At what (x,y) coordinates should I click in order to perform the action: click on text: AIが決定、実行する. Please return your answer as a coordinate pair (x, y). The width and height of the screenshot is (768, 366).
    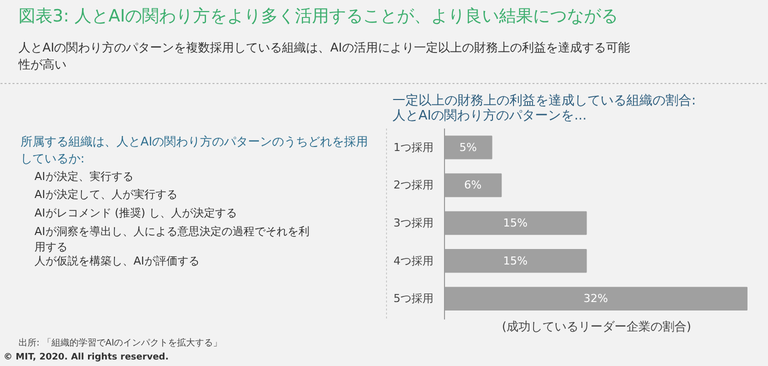
    Looking at the image, I should click on (84, 176).